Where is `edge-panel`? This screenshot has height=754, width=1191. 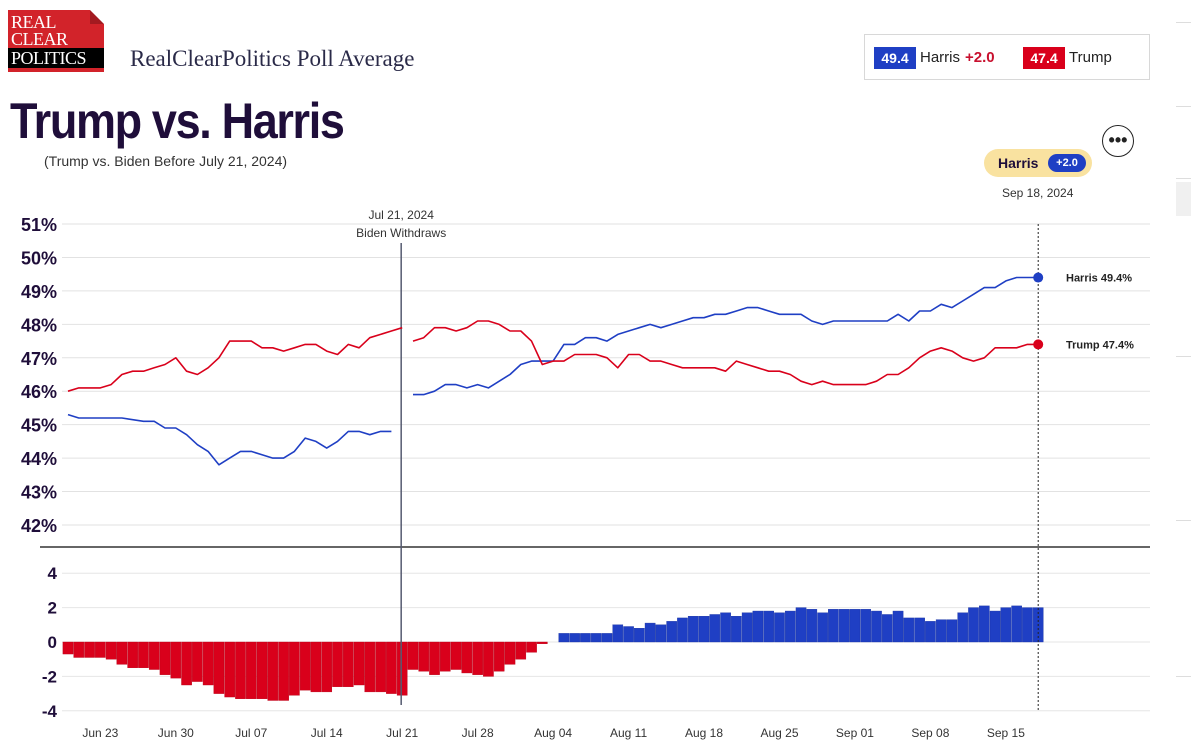
edge-panel is located at coordinates (1183, 199).